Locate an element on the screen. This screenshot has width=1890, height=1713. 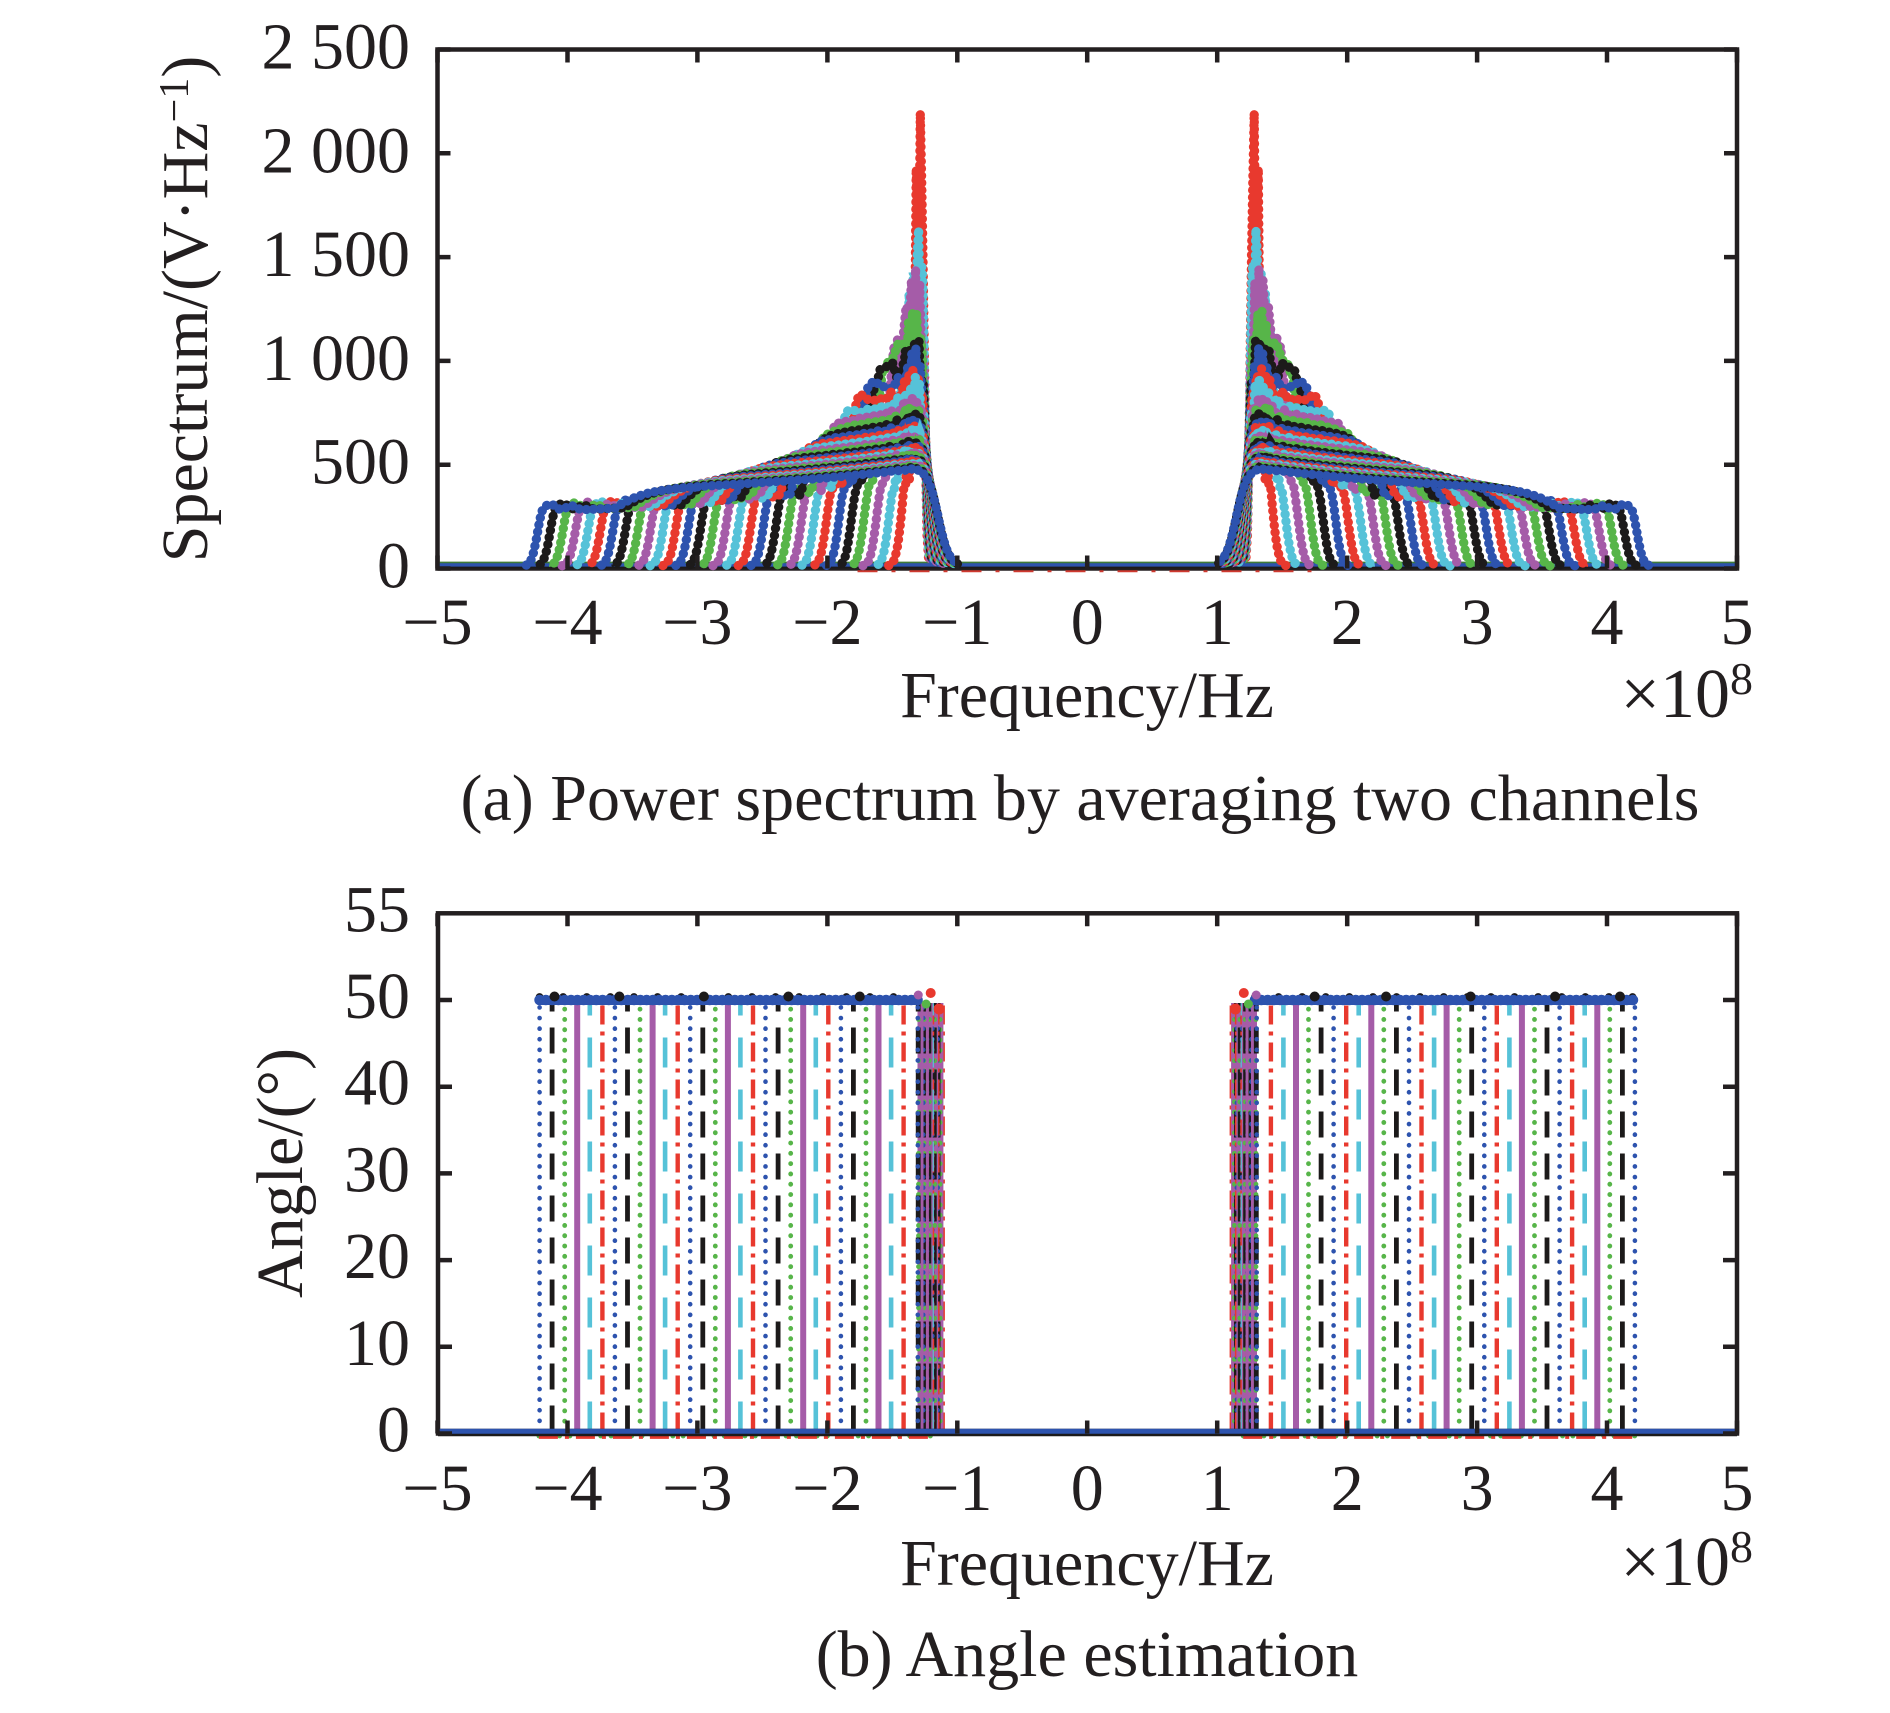
svg-text: 30 is located at coordinates (377, 1169).